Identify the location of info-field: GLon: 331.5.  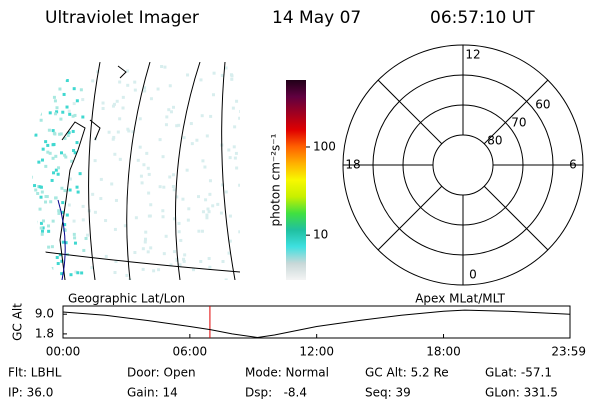
(521, 393).